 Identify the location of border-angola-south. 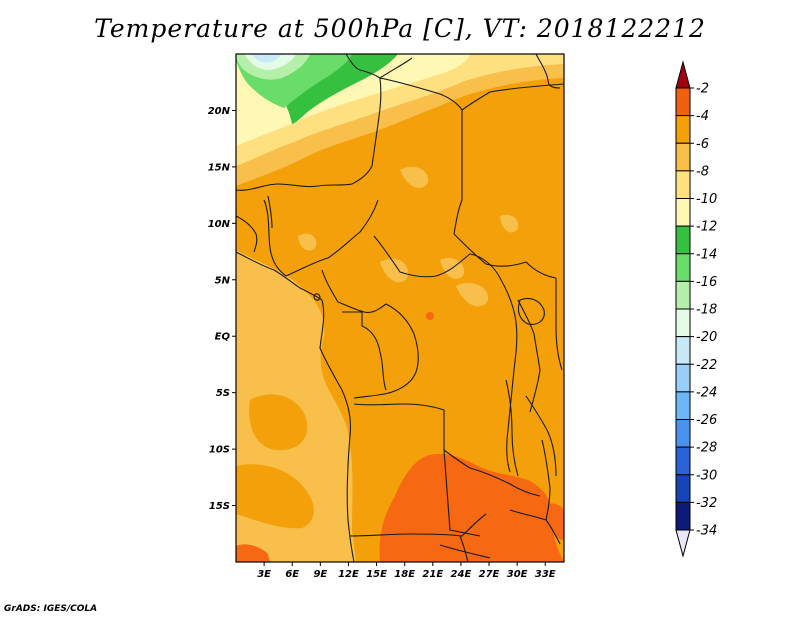
(418, 525).